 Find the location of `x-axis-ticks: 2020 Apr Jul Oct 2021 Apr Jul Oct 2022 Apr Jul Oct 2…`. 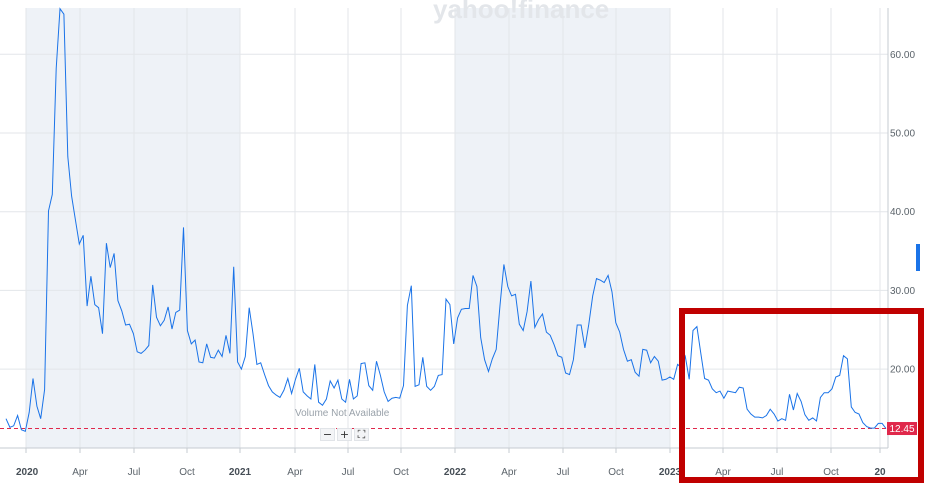

x-axis-ticks: 2020 Apr Jul Oct 2021 Apr Jul Oct 2022 Apr Jul Oct 2… is located at coordinates (451, 463).